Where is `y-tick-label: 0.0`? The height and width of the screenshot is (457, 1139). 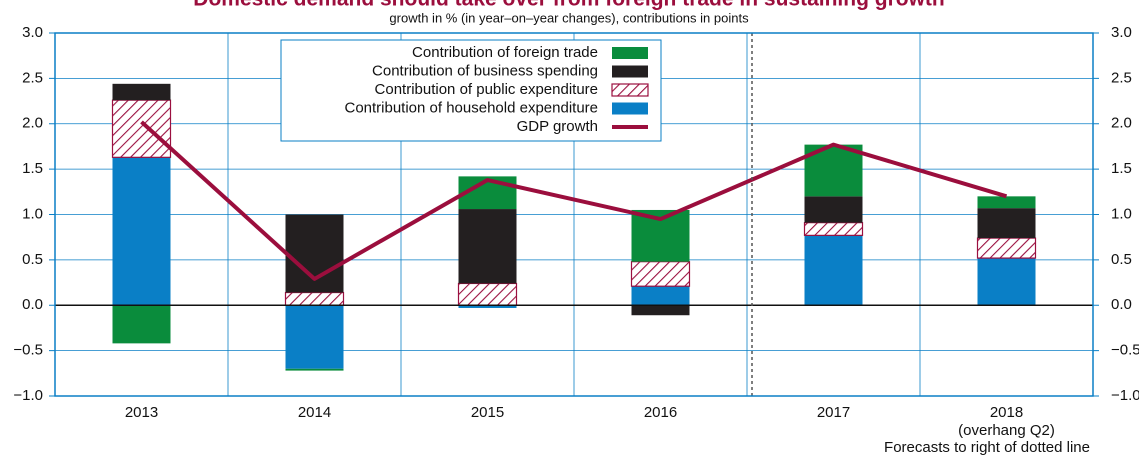
y-tick-label: 0.0 is located at coordinates (32, 304).